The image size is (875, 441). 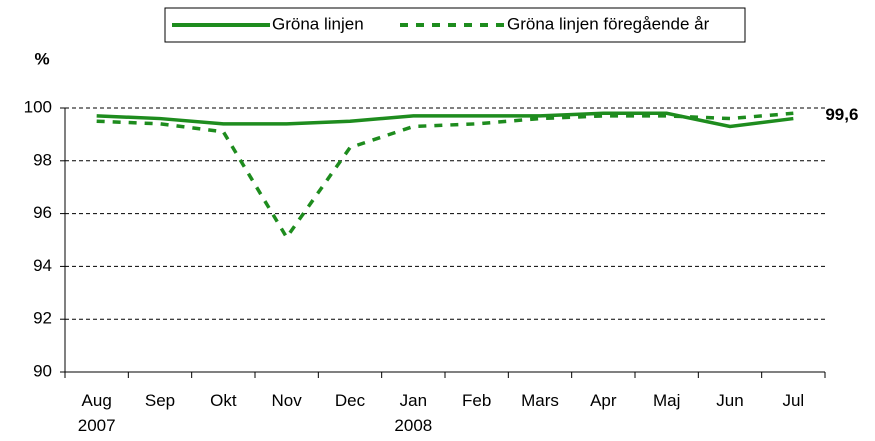 What do you see at coordinates (413, 413) in the screenshot?
I see `x-tick-label: Jan 2008` at bounding box center [413, 413].